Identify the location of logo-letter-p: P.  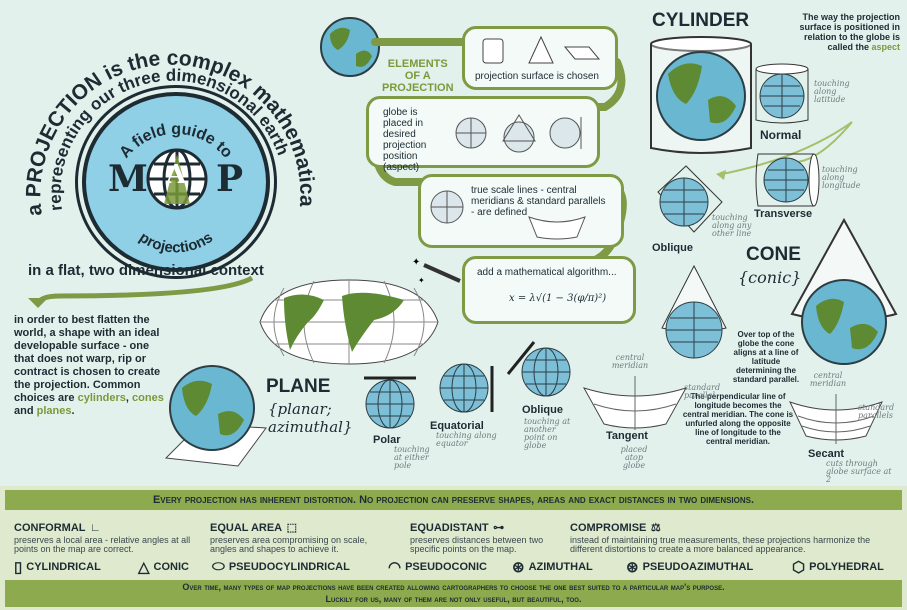
(230, 179).